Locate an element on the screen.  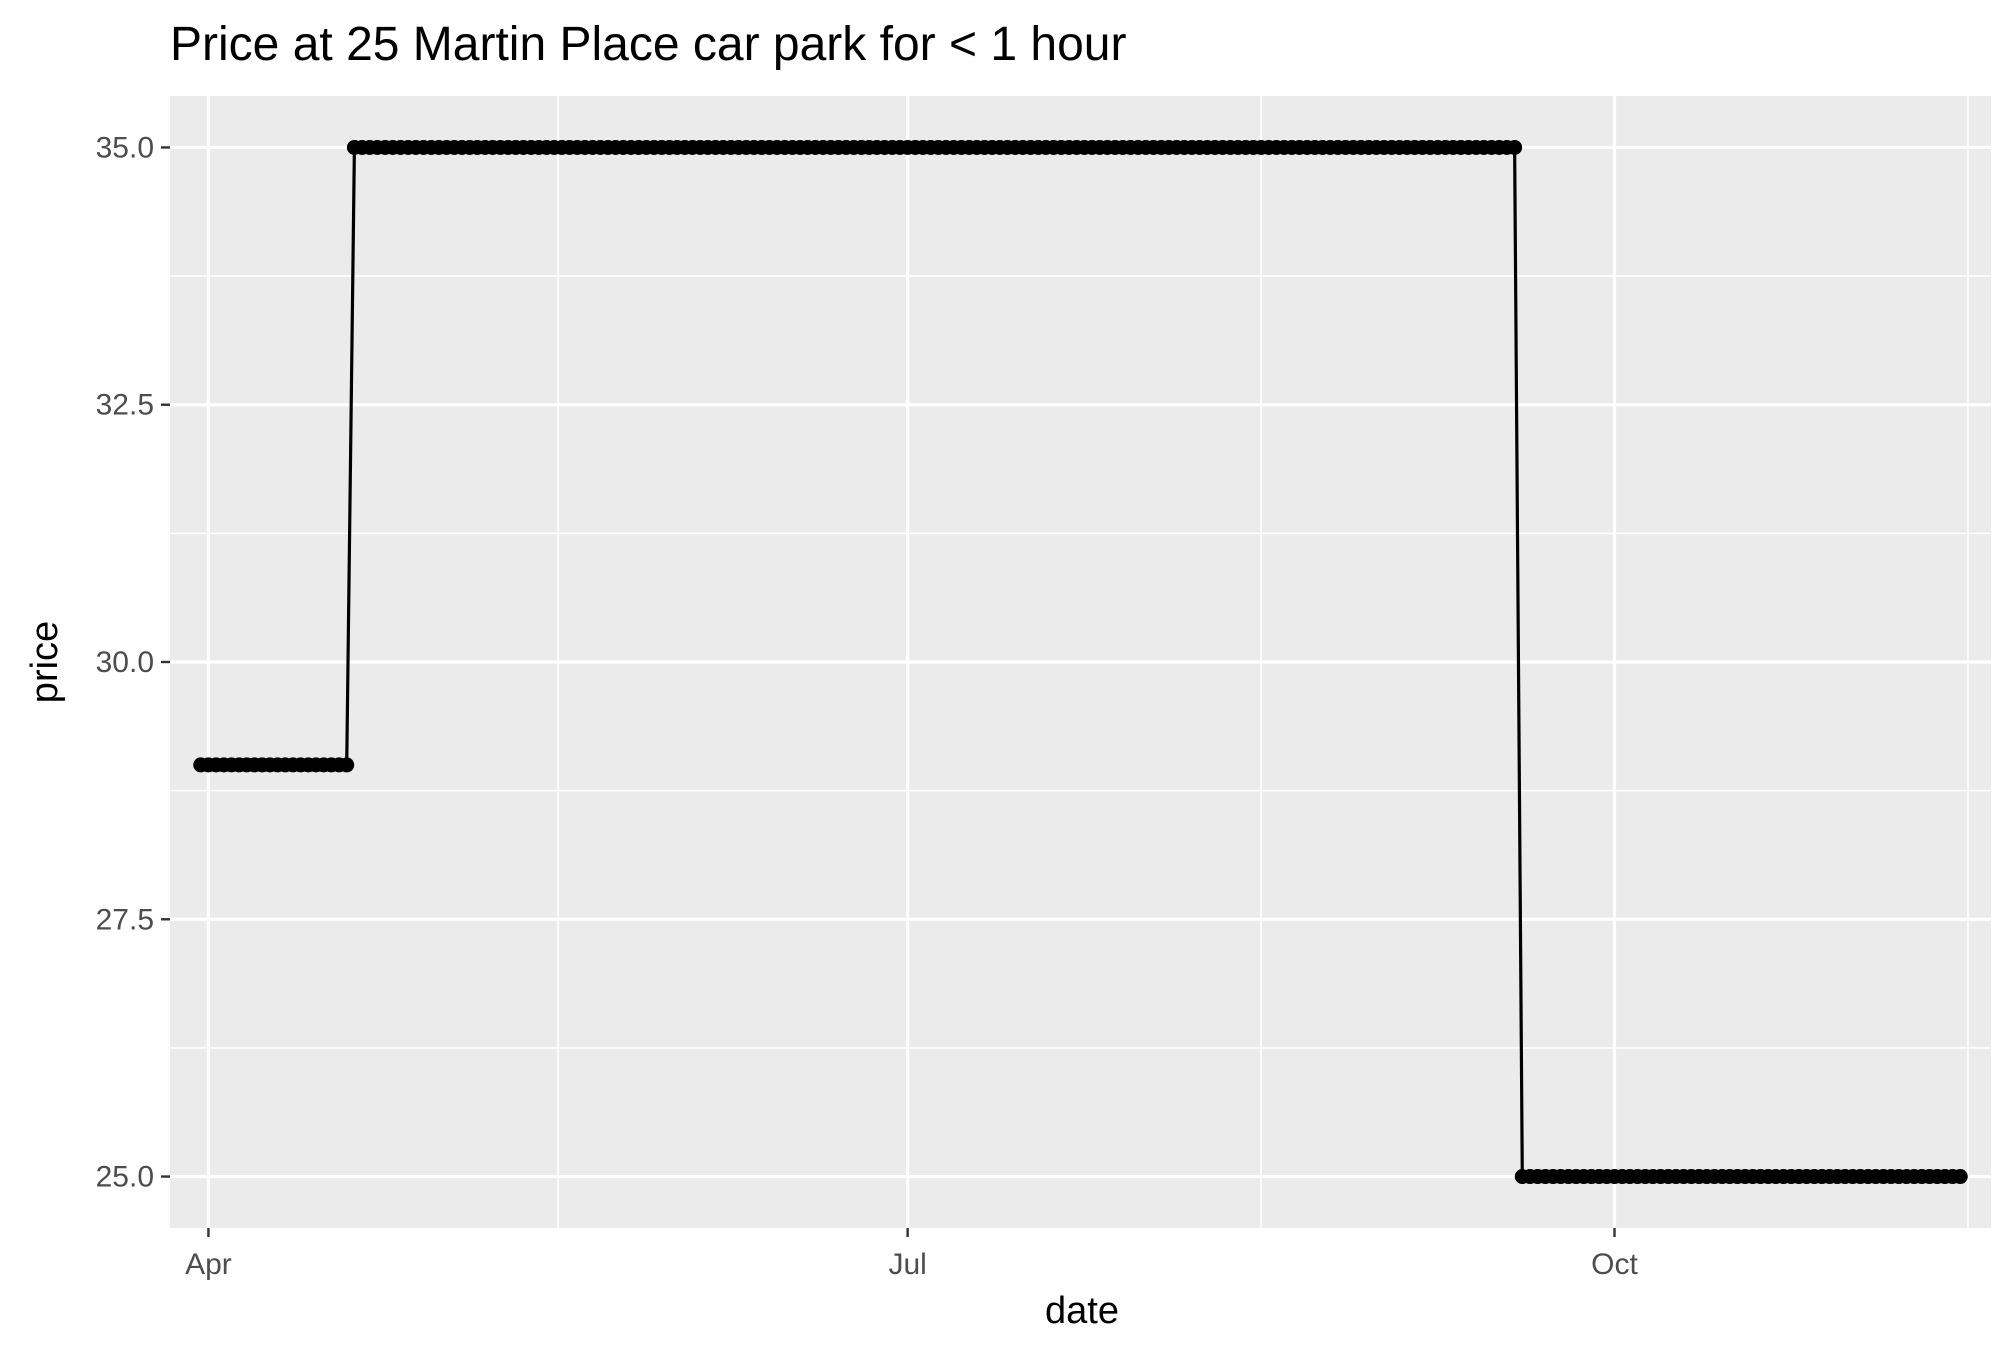
x-tick-label: Oct is located at coordinates (1614, 1264).